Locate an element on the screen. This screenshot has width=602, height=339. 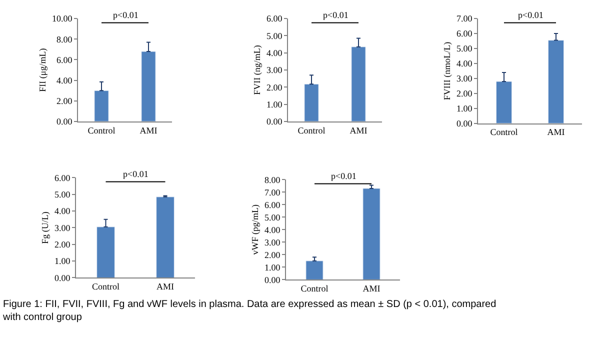
y-axis-title: FVII (ng/mL) is located at coordinates (257, 70).